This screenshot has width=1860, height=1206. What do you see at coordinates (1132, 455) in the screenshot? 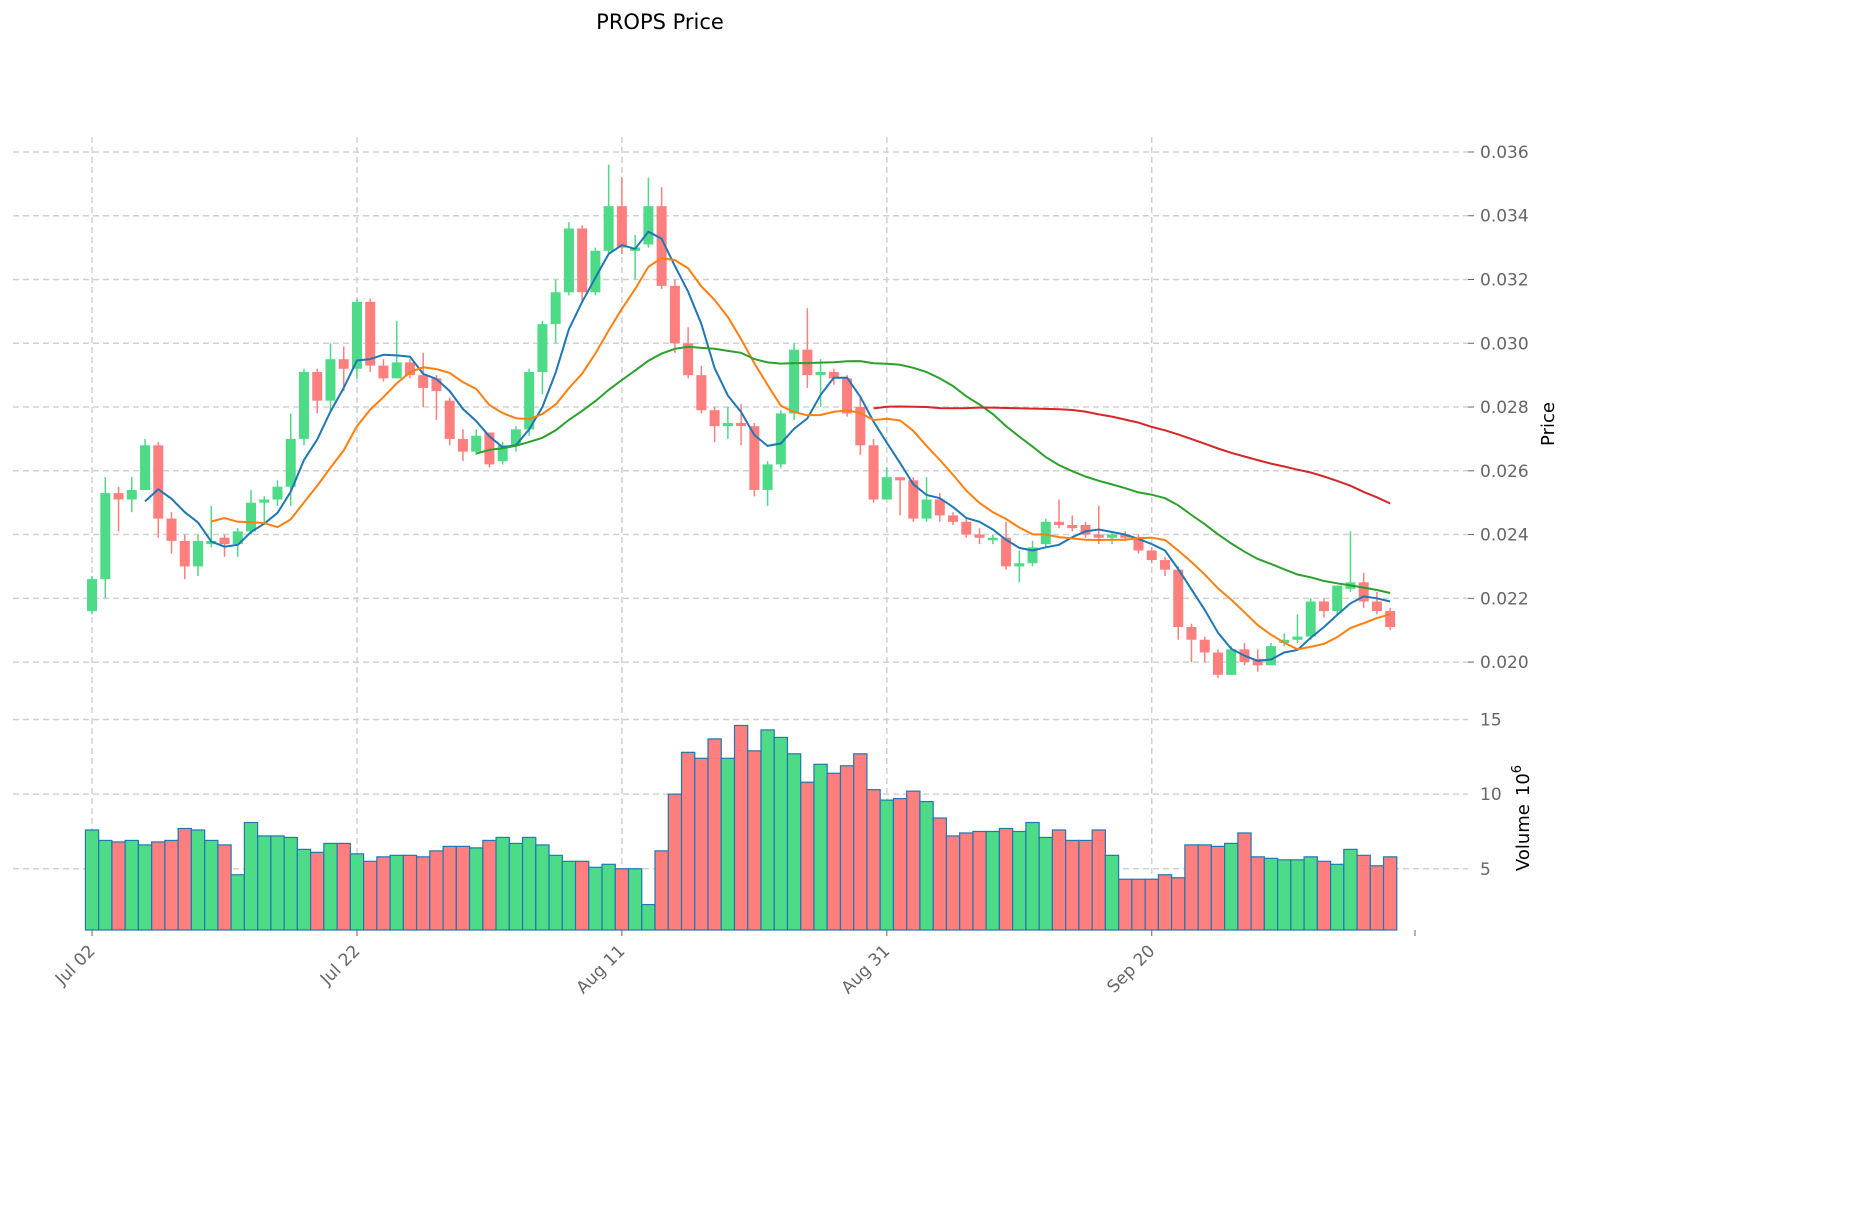
I see `ma60-line` at bounding box center [1132, 455].